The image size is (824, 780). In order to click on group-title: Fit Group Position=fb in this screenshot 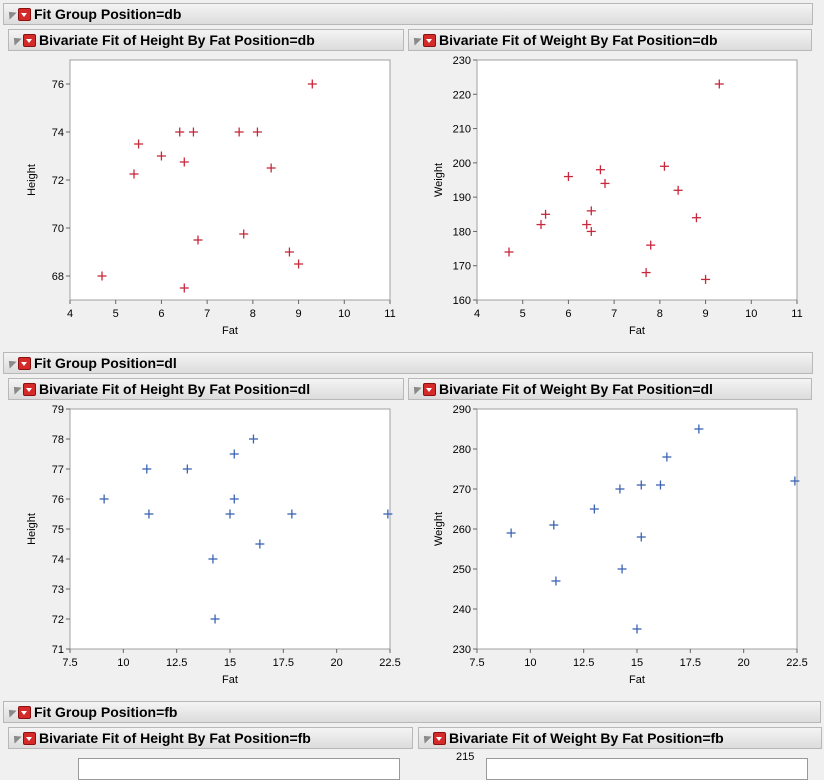, I will do `click(106, 712)`.